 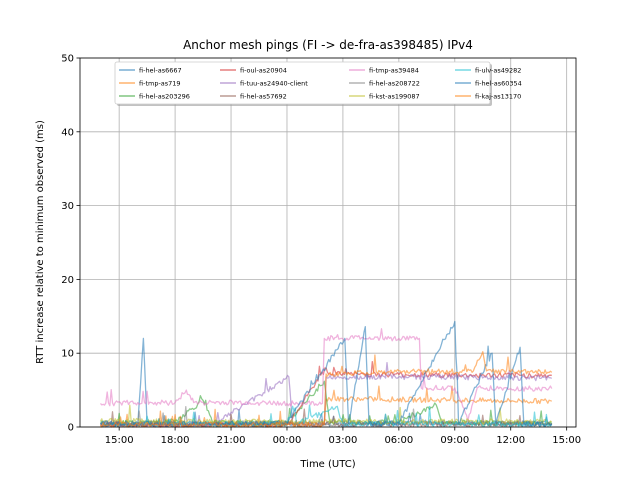 I want to click on legend-label: fi-oul-as20904, so click(x=263, y=71).